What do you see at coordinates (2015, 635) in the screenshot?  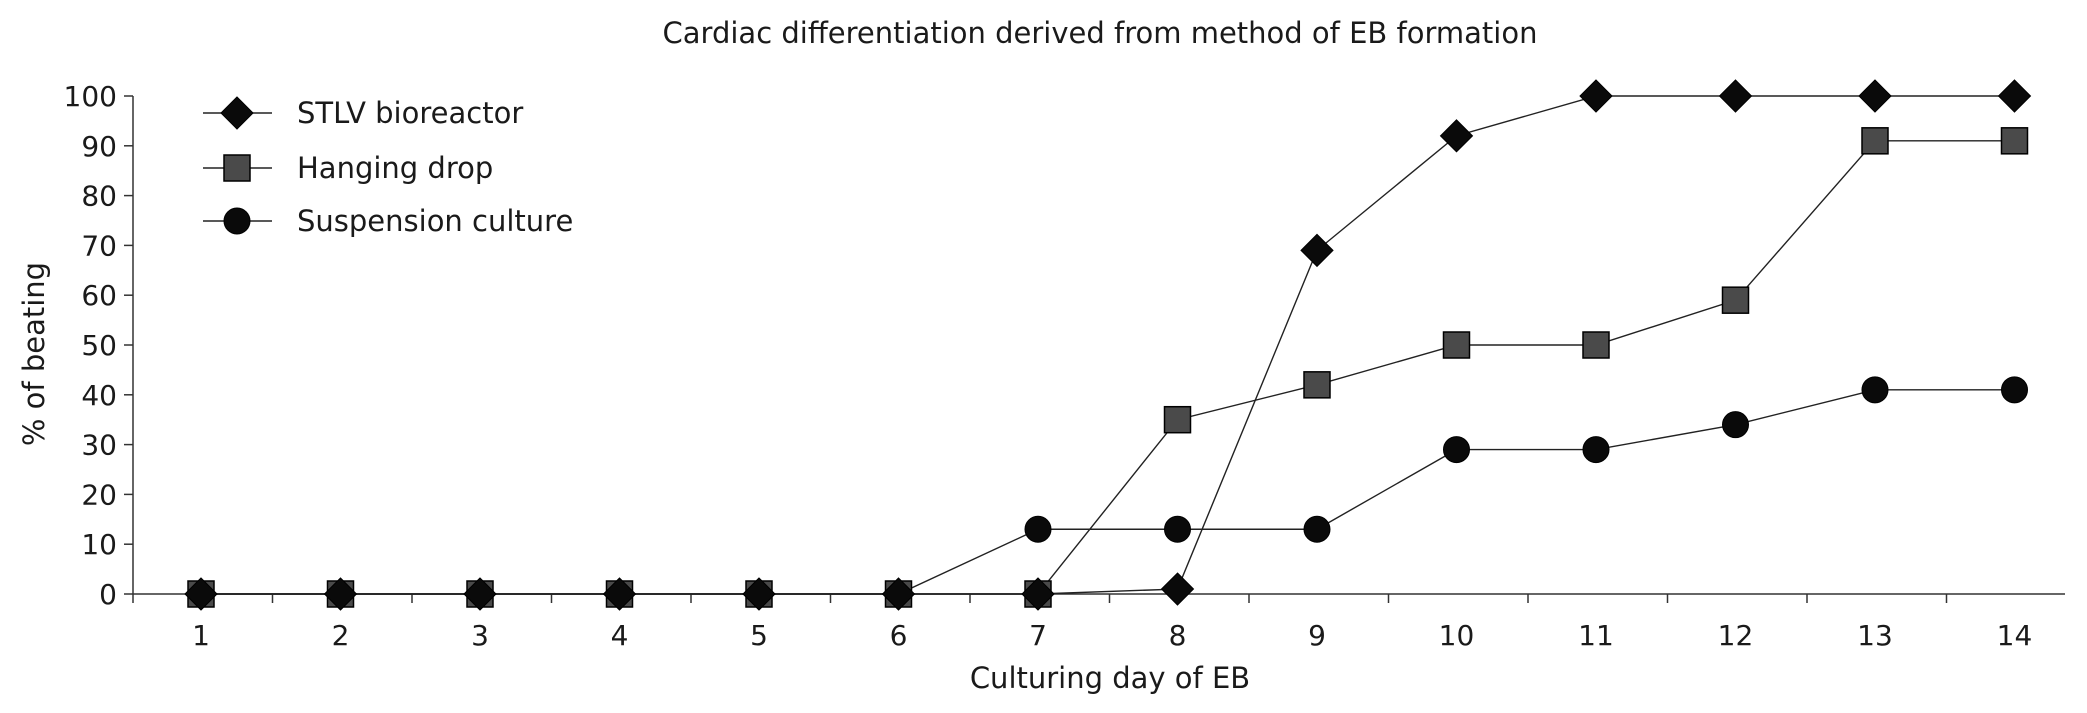 I see `x-tick-label: 14` at bounding box center [2015, 635].